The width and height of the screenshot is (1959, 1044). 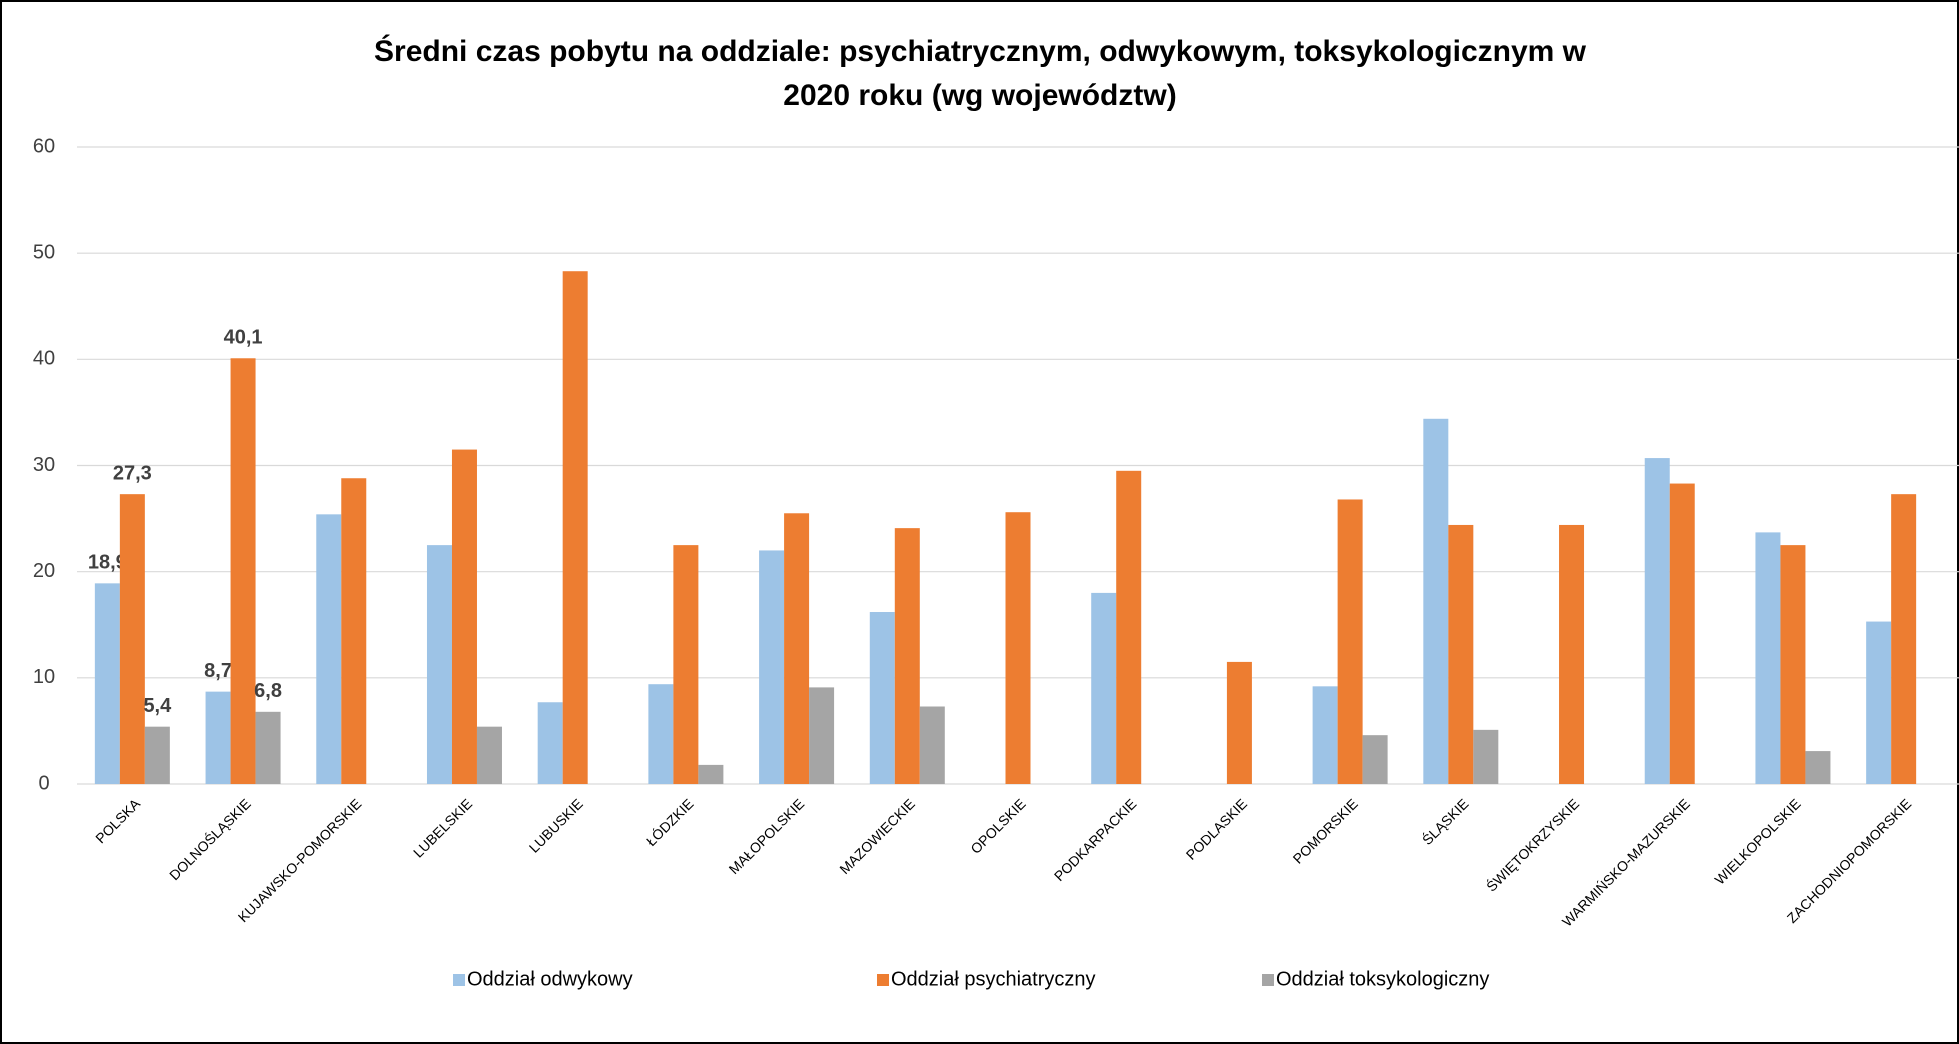 What do you see at coordinates (44, 465) in the screenshot?
I see `y-tick-label: 30` at bounding box center [44, 465].